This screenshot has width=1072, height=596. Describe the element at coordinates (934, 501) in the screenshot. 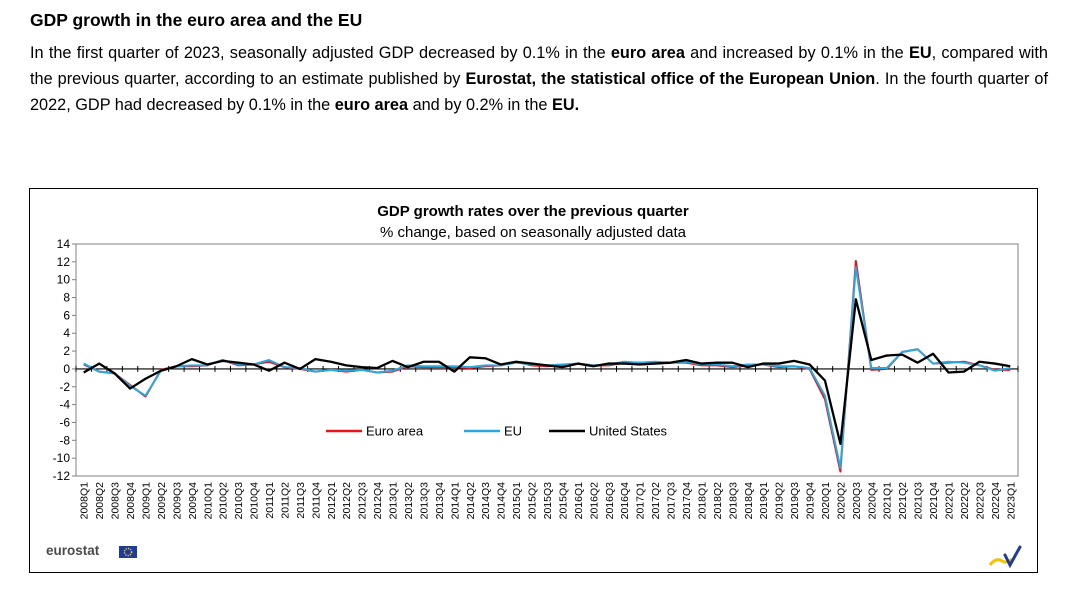

I see `x-tick-label: 2021Q4` at that location.